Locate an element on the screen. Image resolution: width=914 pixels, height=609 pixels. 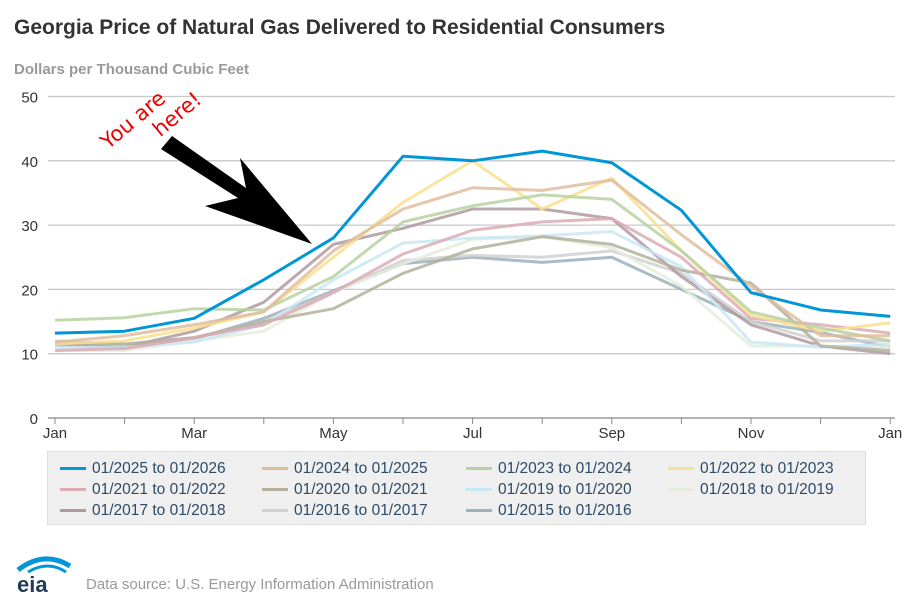
x-tick-label: May is located at coordinates (333, 433).